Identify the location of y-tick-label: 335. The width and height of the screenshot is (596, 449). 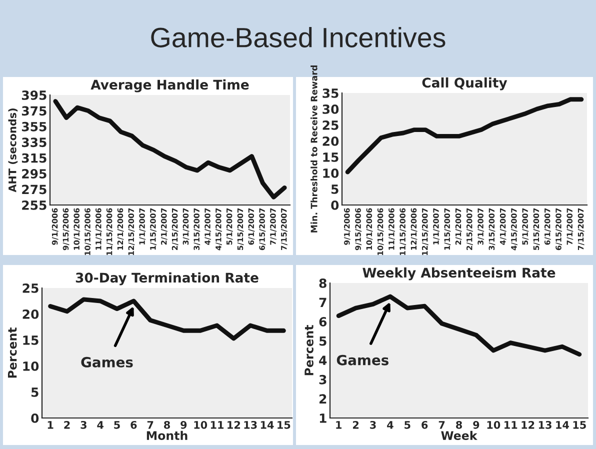
(34, 143).